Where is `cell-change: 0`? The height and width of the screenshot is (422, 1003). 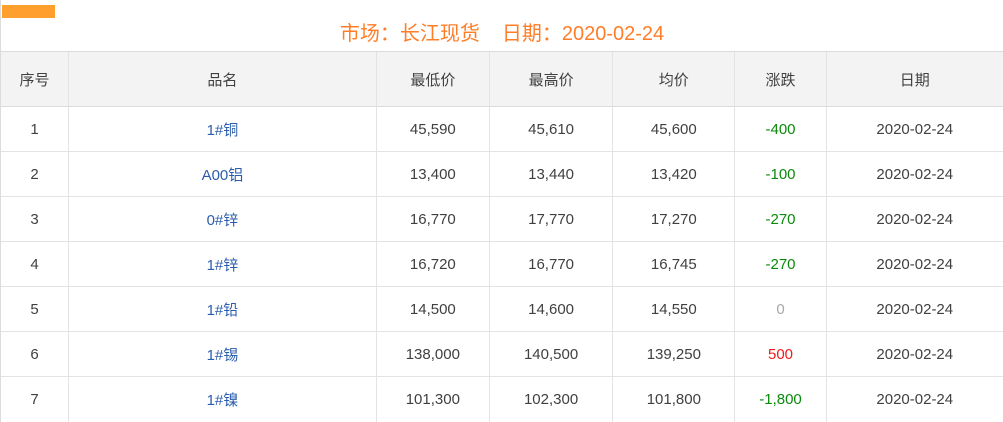 cell-change: 0 is located at coordinates (781, 309).